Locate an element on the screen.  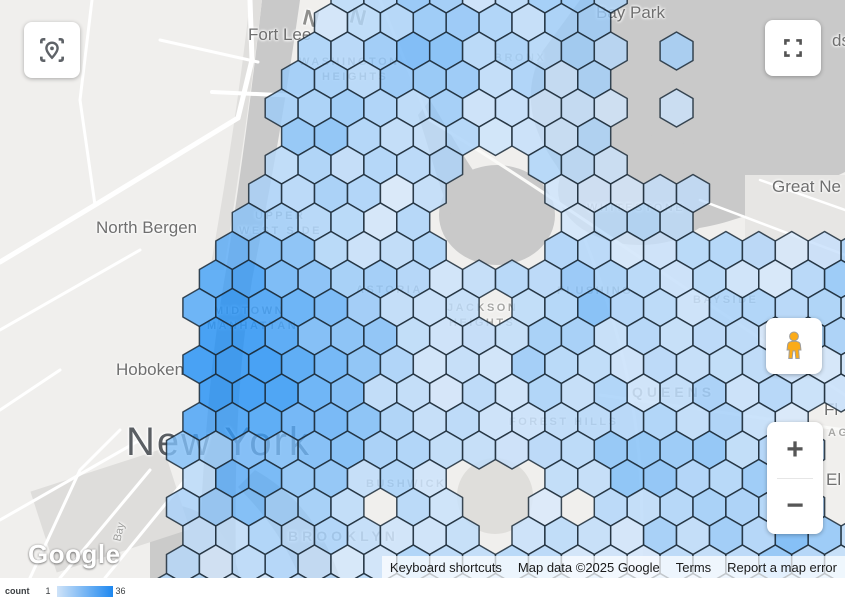
show-location-button is located at coordinates (52, 50).